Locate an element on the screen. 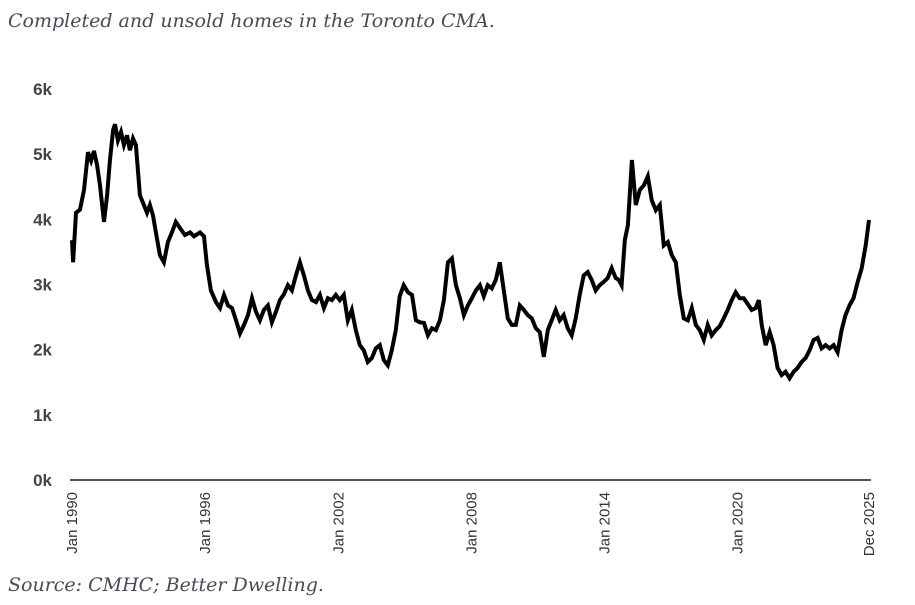 This screenshot has width=915, height=605. x-tick-label: Jan 2020 is located at coordinates (738, 523).